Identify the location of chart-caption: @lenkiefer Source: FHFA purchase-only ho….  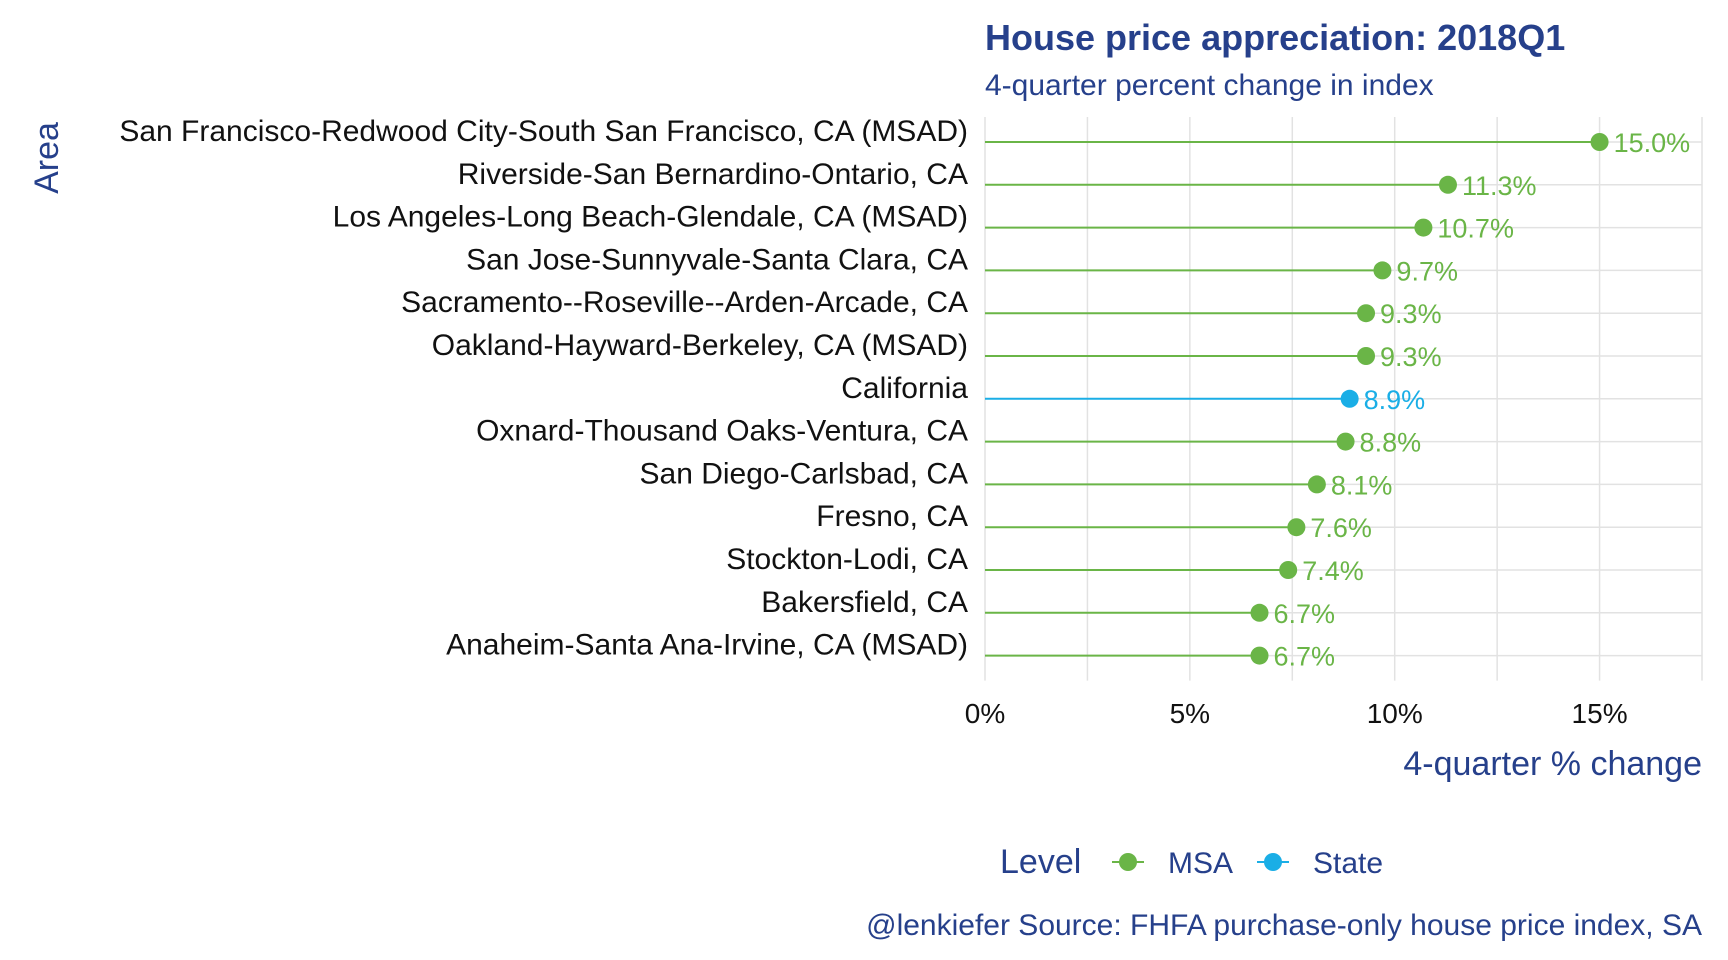
(1284, 925).